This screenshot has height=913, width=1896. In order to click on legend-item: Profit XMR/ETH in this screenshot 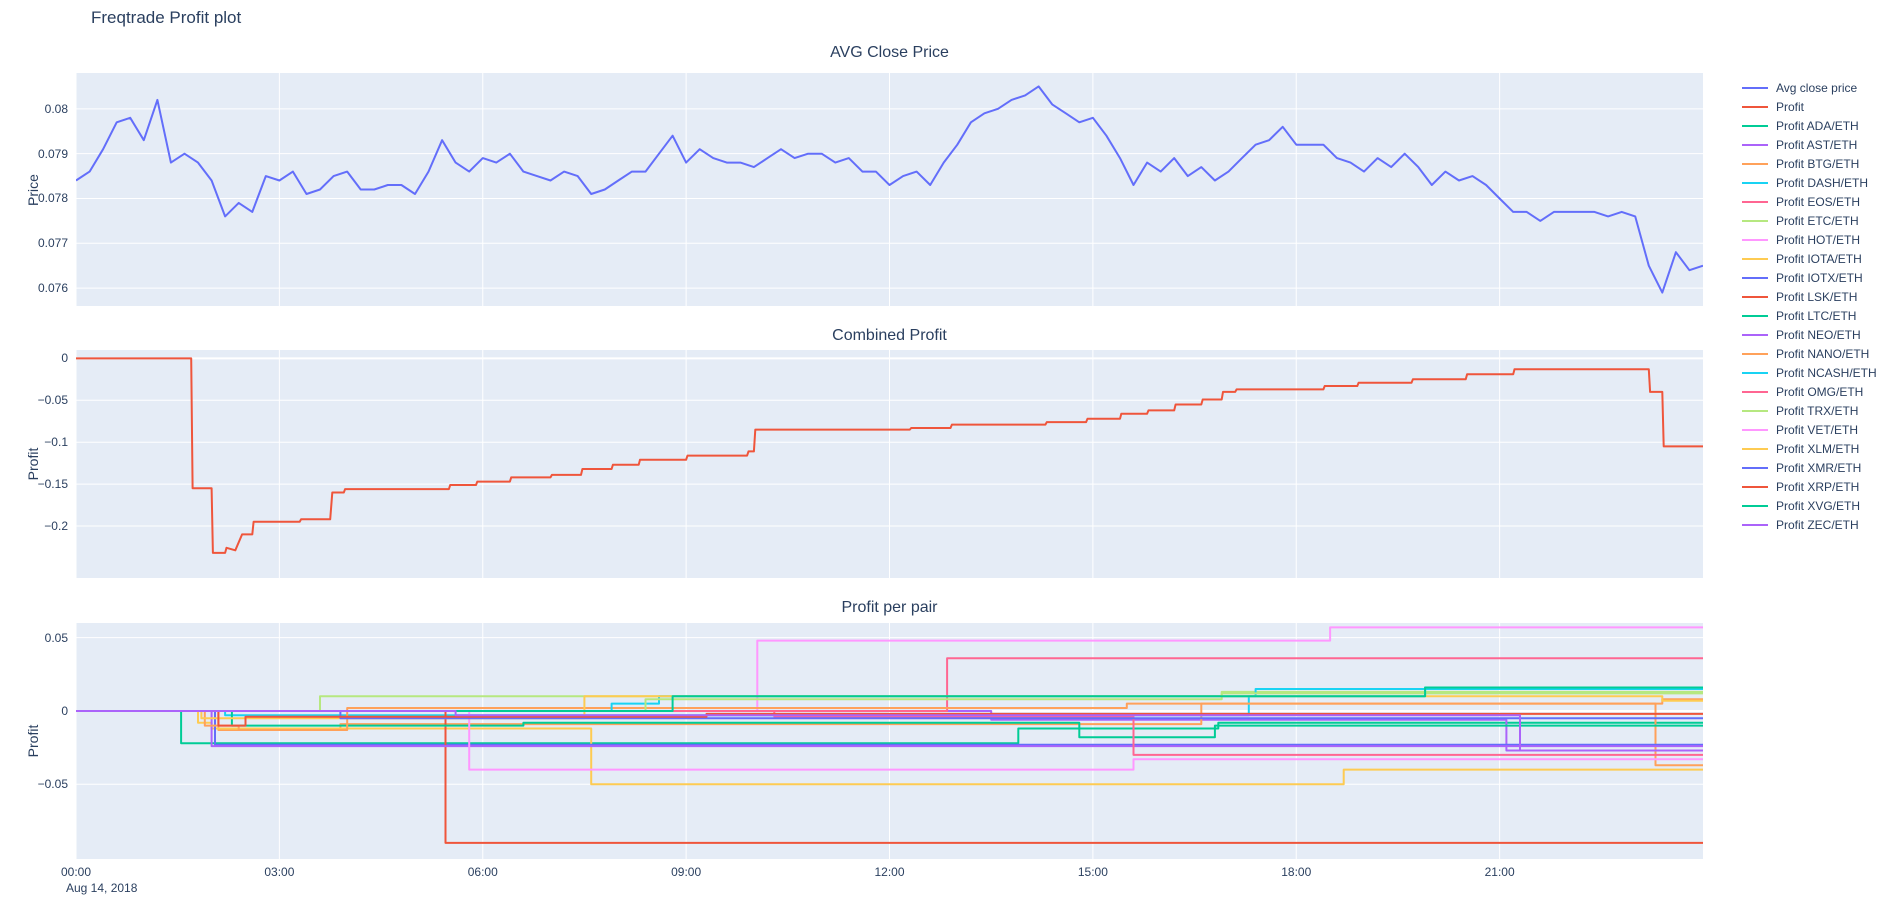, I will do `click(1809, 467)`.